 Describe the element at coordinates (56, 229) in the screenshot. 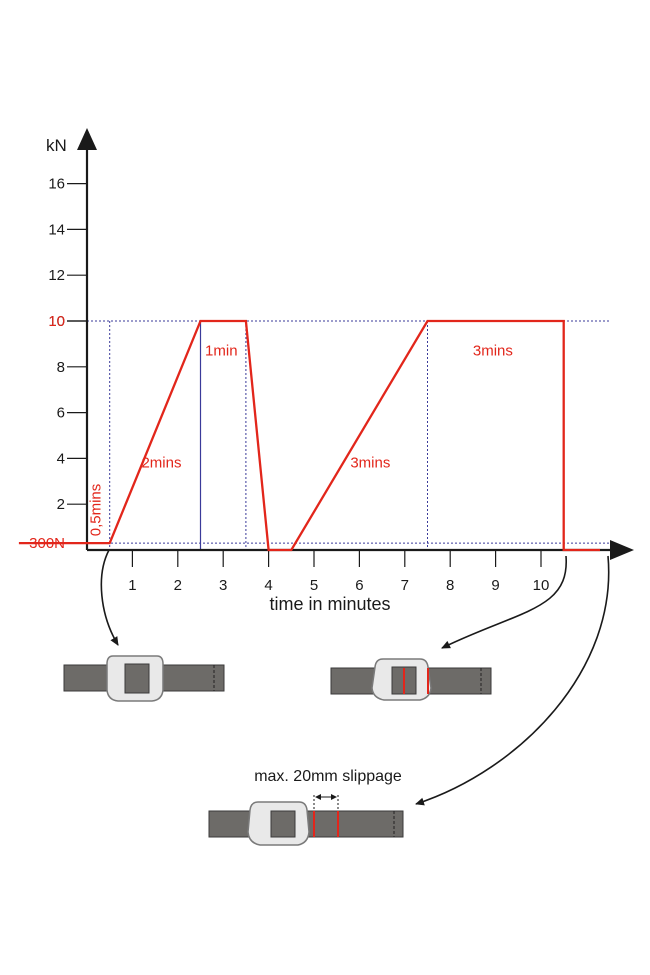

I see `y-tick-label: 14` at that location.